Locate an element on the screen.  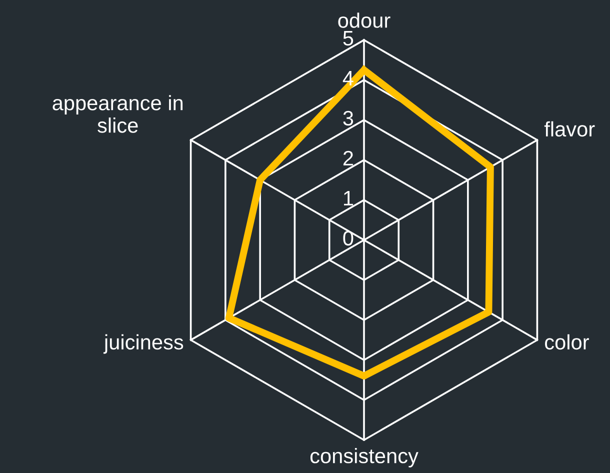
y-tick-label: 1 is located at coordinates (348, 198).